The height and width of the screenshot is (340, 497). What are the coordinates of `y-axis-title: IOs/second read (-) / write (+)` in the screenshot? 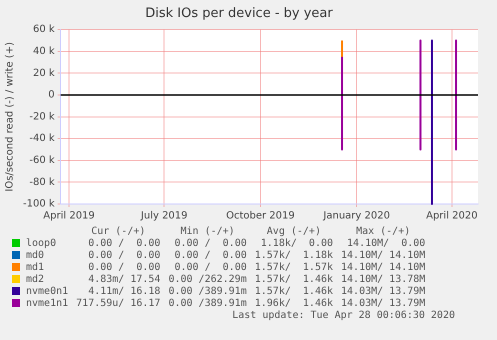 It's located at (10, 117).